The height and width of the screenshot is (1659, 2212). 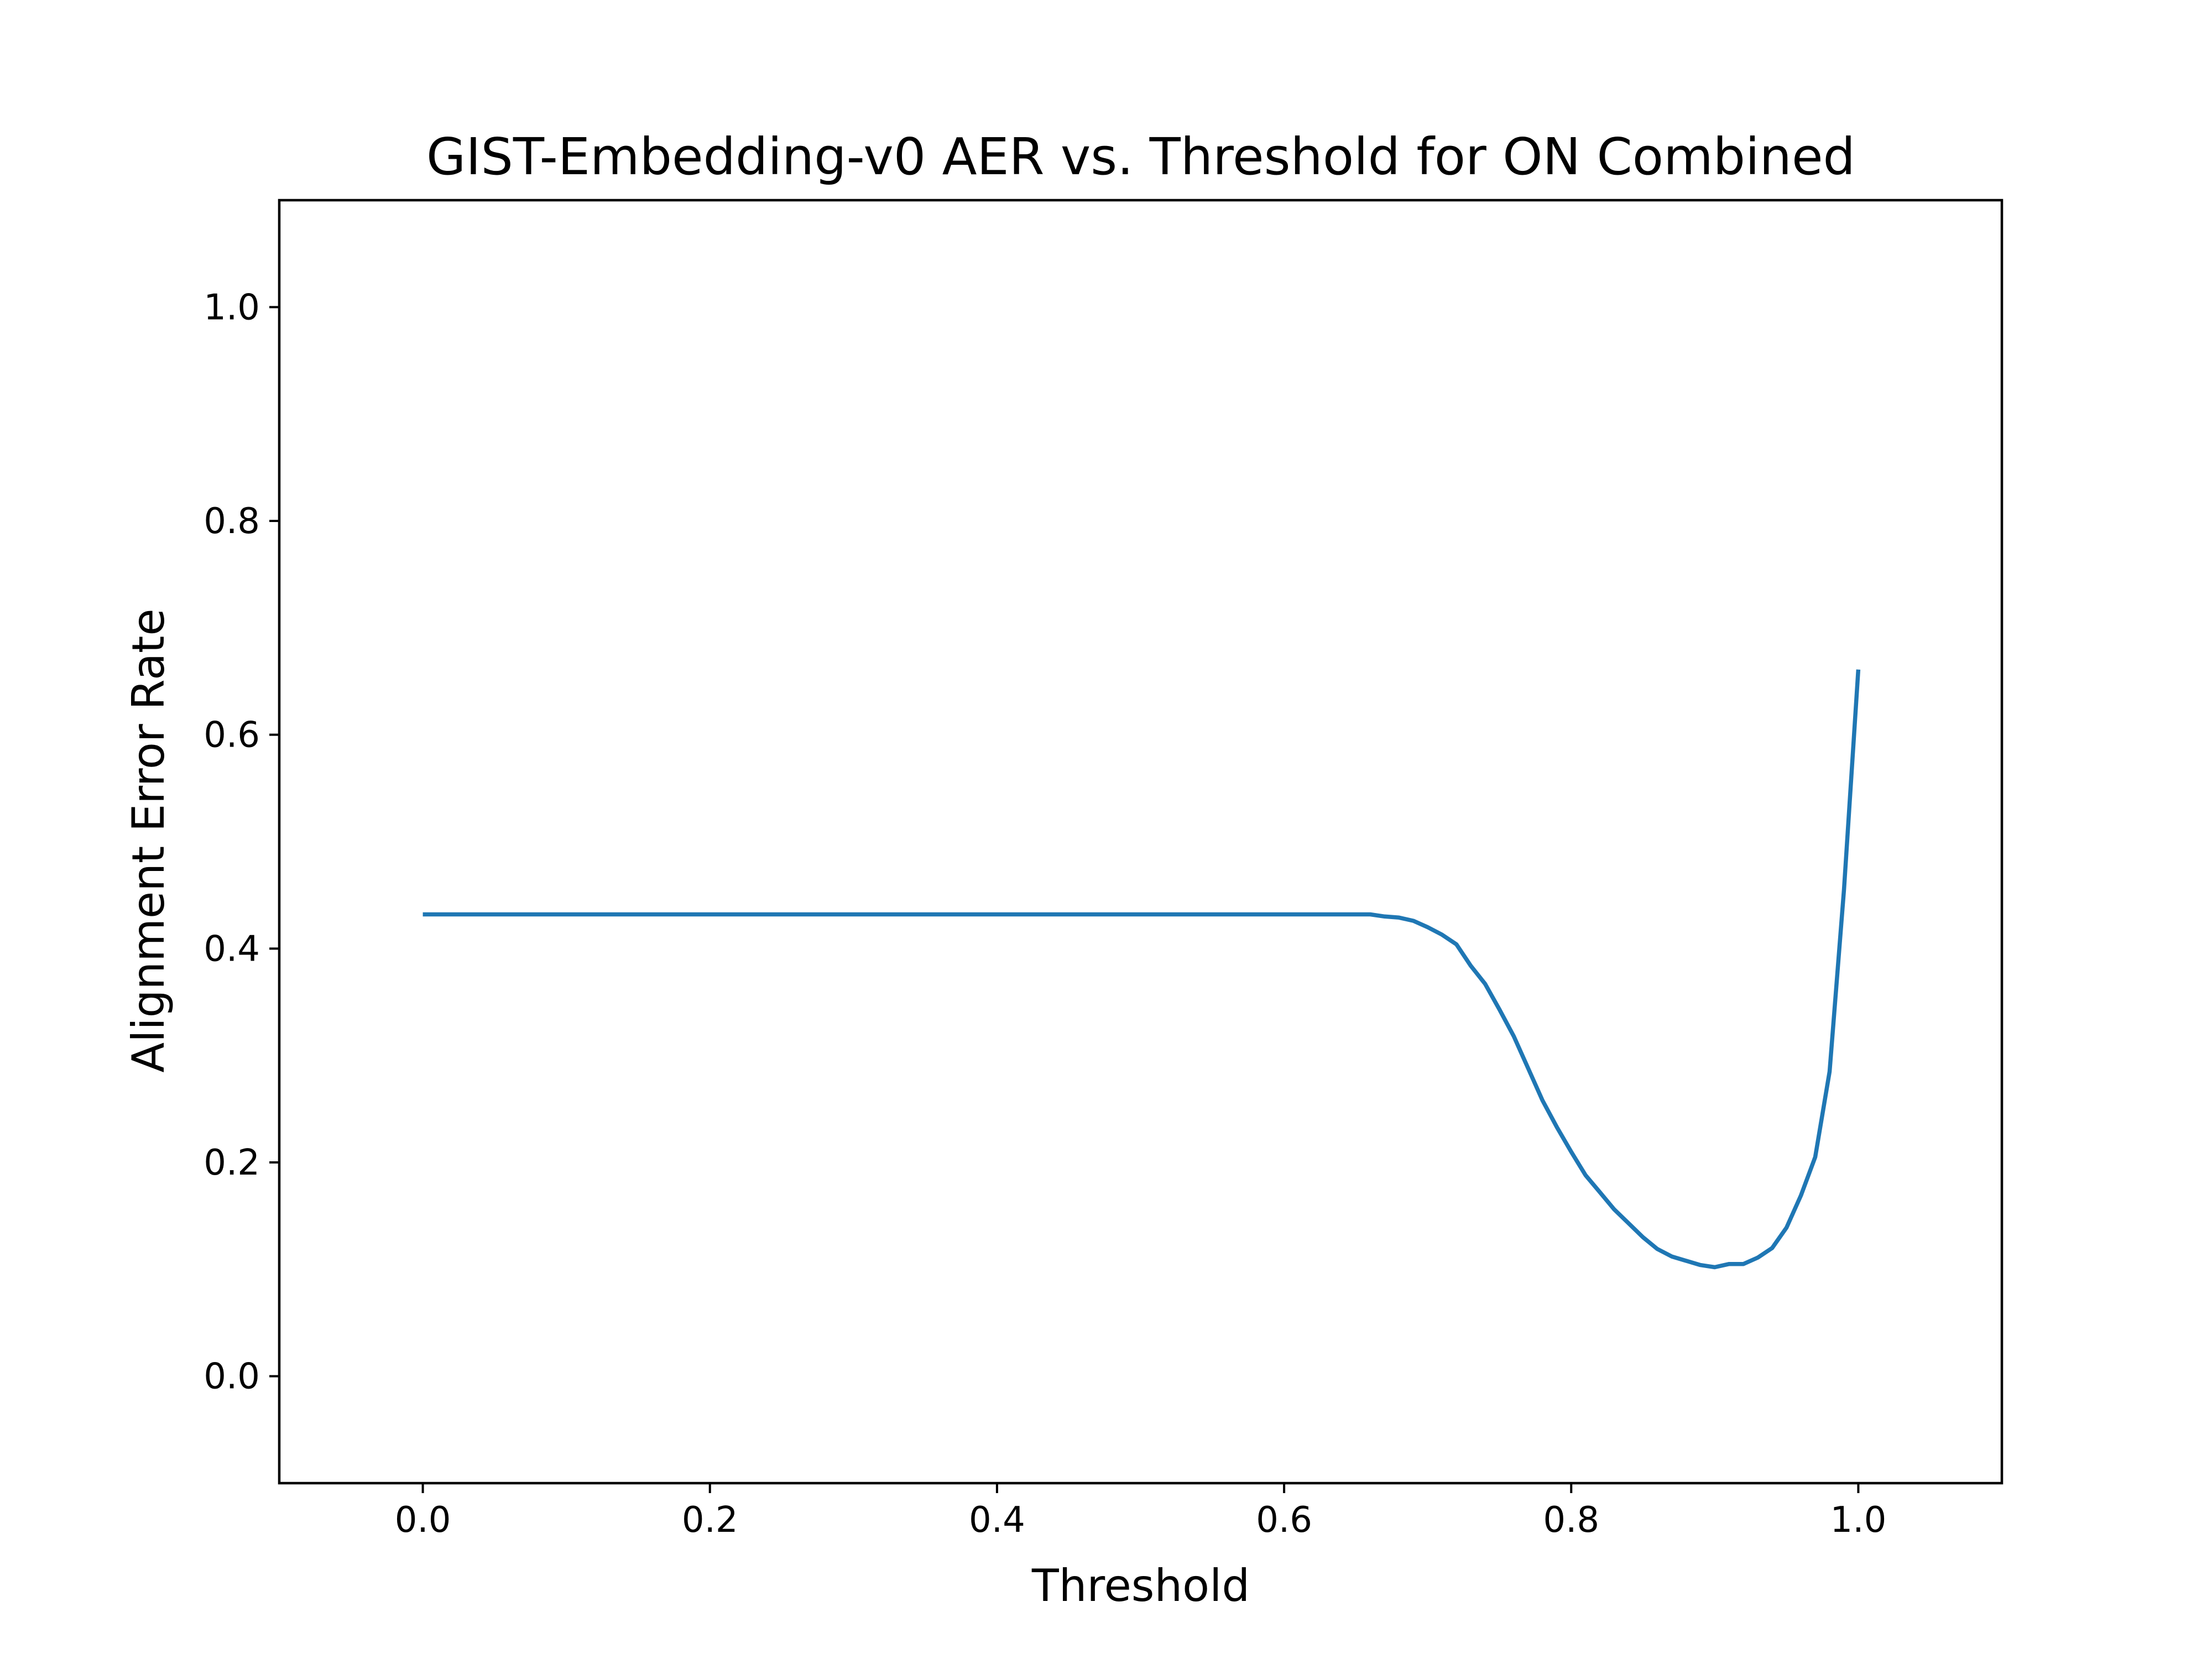 I want to click on x-tick-label: 1.0, so click(x=1859, y=1520).